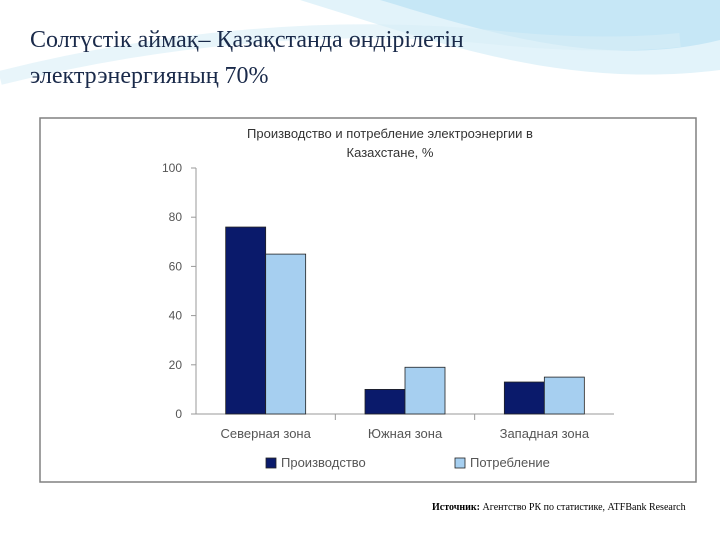  What do you see at coordinates (456, 507) in the screenshot?
I see `source-label: Источник:` at bounding box center [456, 507].